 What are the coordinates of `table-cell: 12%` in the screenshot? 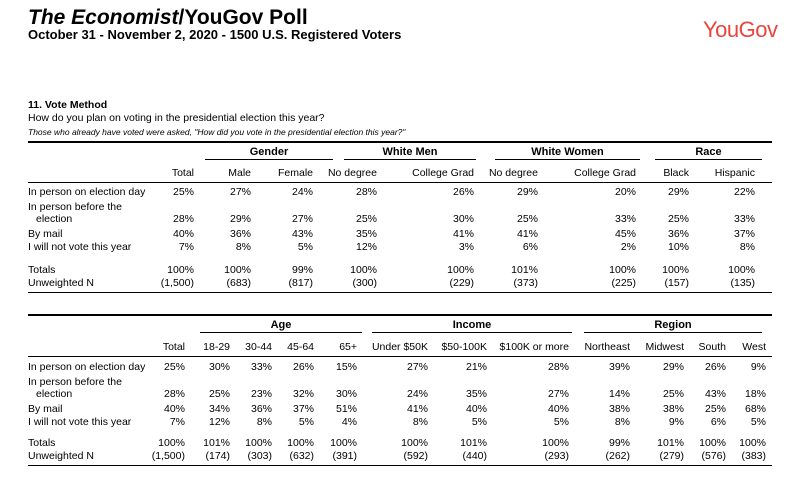 It's located at (366, 247).